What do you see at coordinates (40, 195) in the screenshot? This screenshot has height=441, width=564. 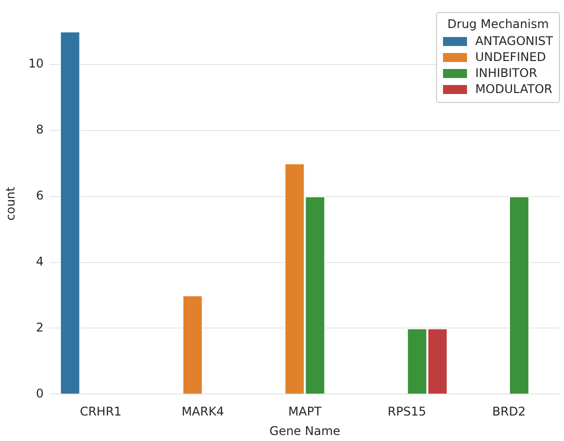 I see `y-tick-label: 6` at bounding box center [40, 195].